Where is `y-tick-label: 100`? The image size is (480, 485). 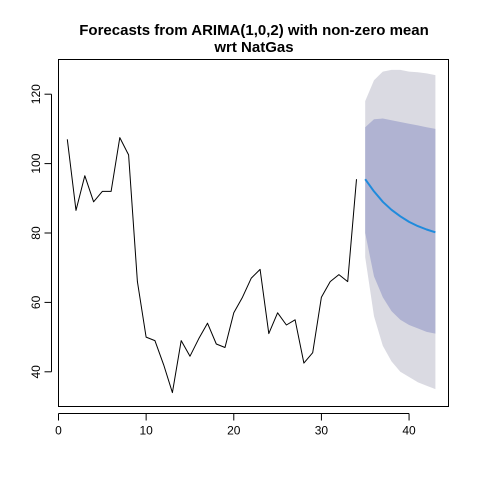
y-tick-label: 100 is located at coordinates (36, 163).